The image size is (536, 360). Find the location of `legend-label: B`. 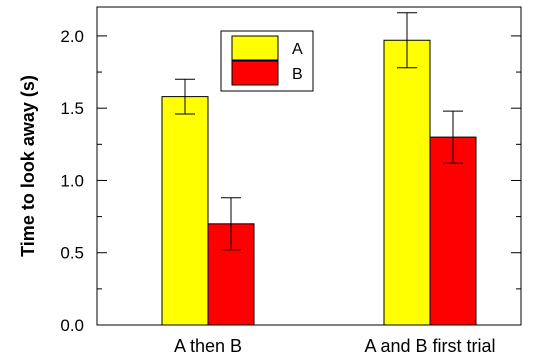

legend-label: B is located at coordinates (297, 74).